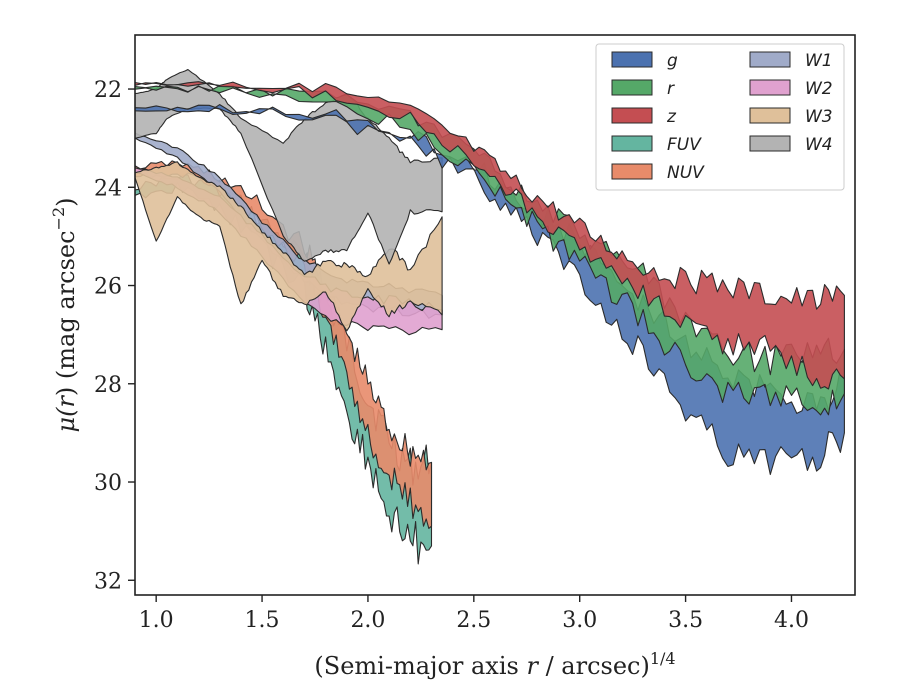 This screenshot has width=900, height=700. I want to click on legend-swatch-r, so click(632, 87).